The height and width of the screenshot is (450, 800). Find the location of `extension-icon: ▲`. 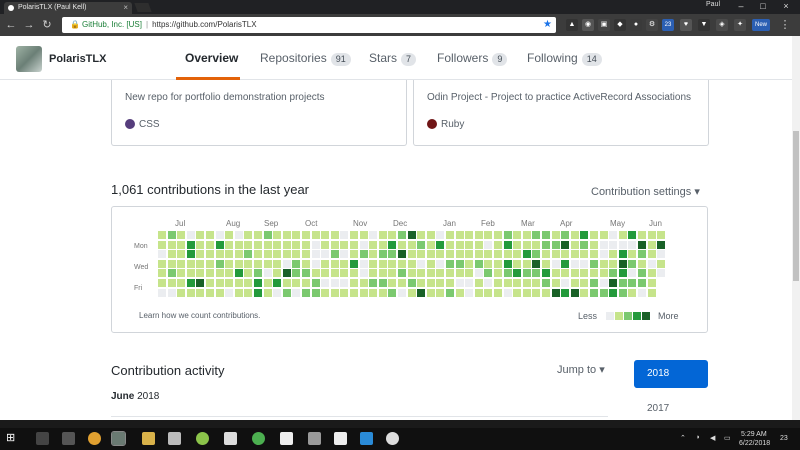

extension-icon: ▲ is located at coordinates (572, 25).